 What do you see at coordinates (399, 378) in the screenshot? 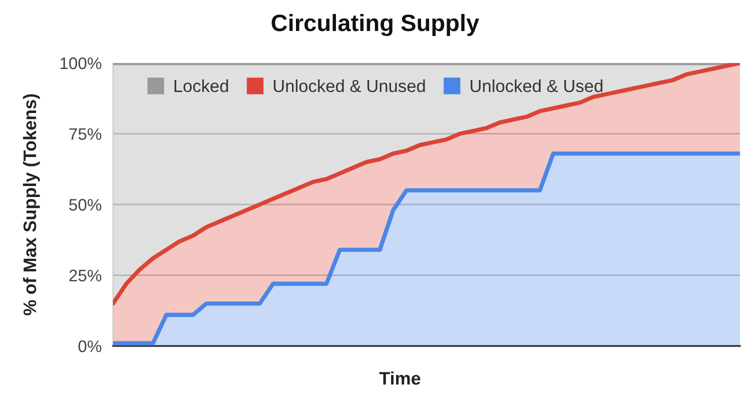
I see `x-axis-title: Time` at bounding box center [399, 378].